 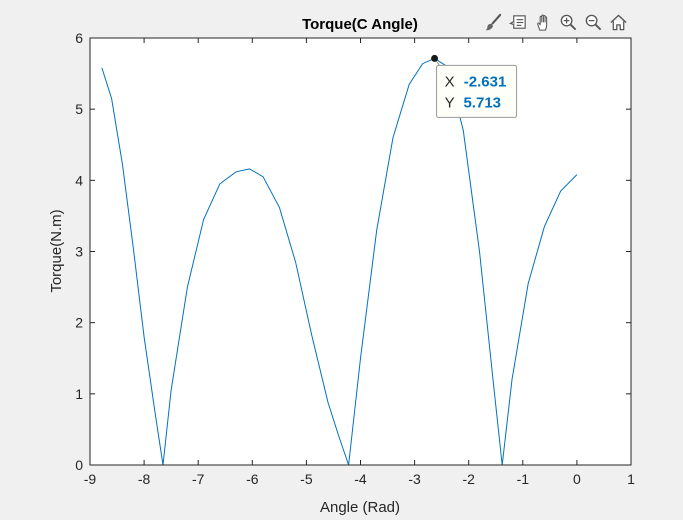 I want to click on datatip-y-row: Y 5.713, so click(x=473, y=102).